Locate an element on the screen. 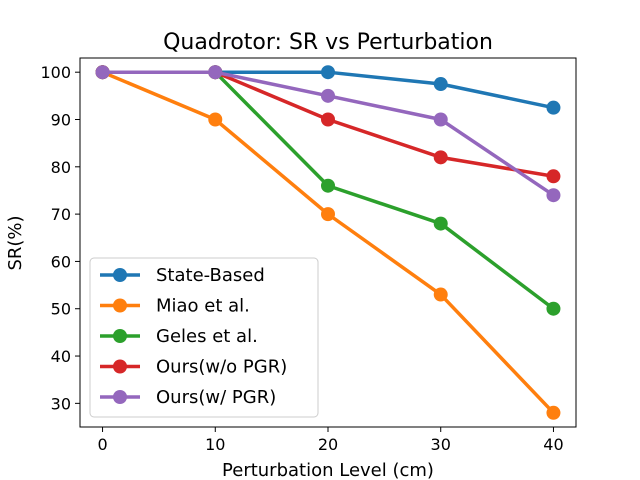 Image resolution: width=640 pixels, height=480 pixels. legend-item: Geles et al. is located at coordinates (179, 336).